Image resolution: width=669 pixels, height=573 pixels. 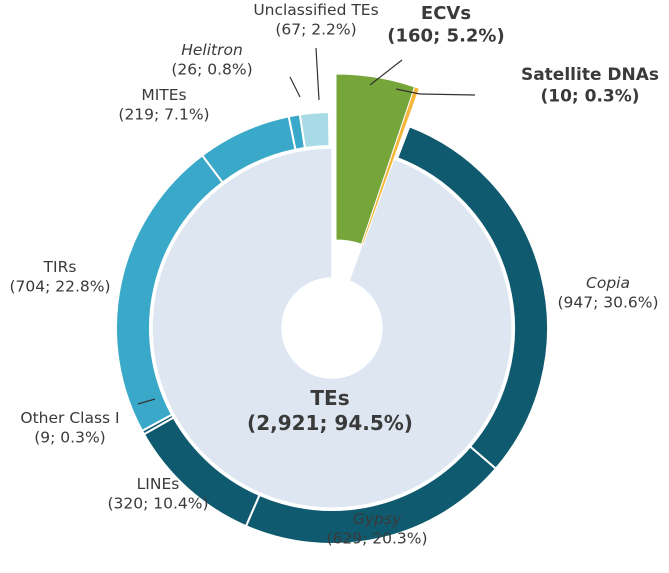 I want to click on label-gypsy: Gypsy (629; 20.3%), so click(x=376, y=528).